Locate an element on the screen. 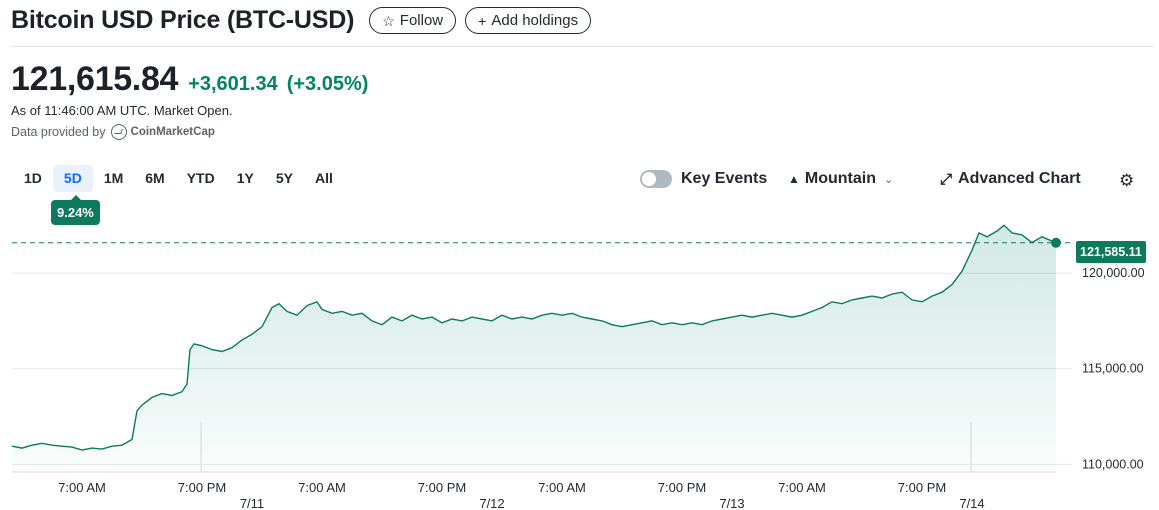 The height and width of the screenshot is (510, 1159). price-change-percent: (+3.05%) is located at coordinates (327, 84).